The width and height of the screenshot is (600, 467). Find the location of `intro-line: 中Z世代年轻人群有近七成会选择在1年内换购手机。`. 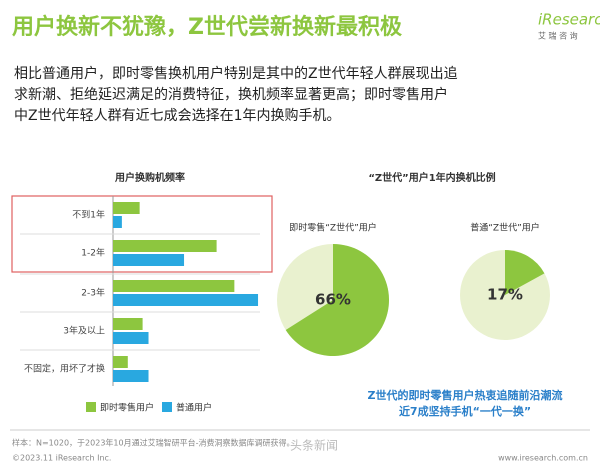

intro-line: 中Z世代年轻人群有近七成会选择在1年内换购手机。 is located at coordinates (177, 115).